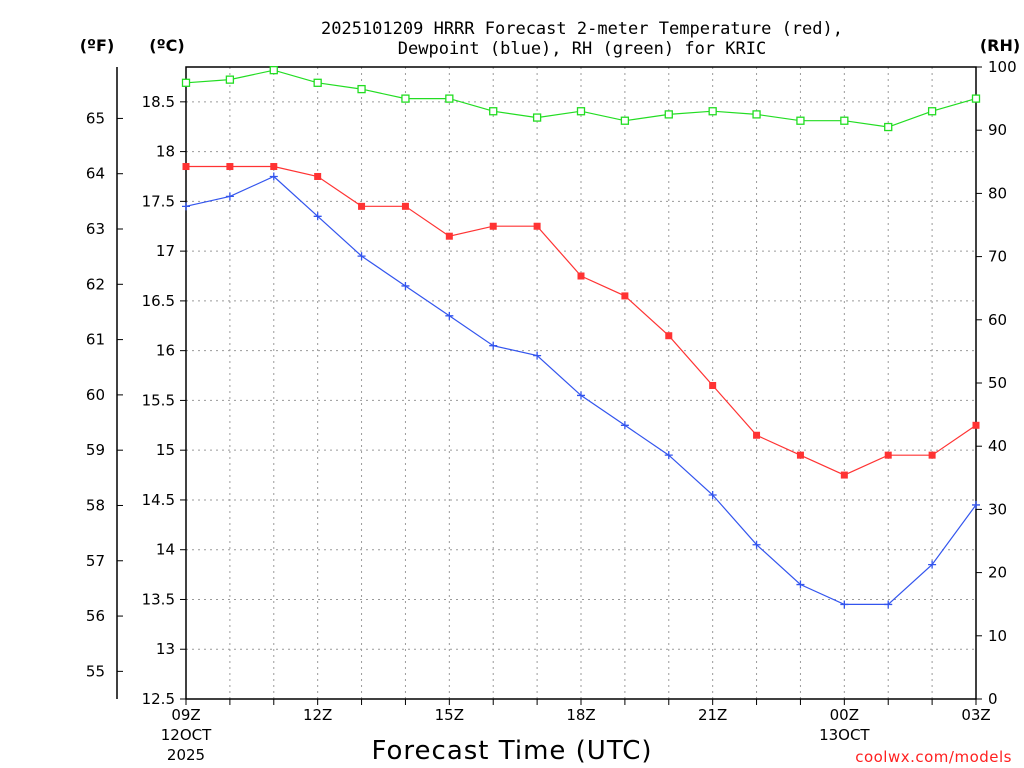  Describe the element at coordinates (993, 699) in the screenshot. I see `rh-tick-label: 0` at that location.